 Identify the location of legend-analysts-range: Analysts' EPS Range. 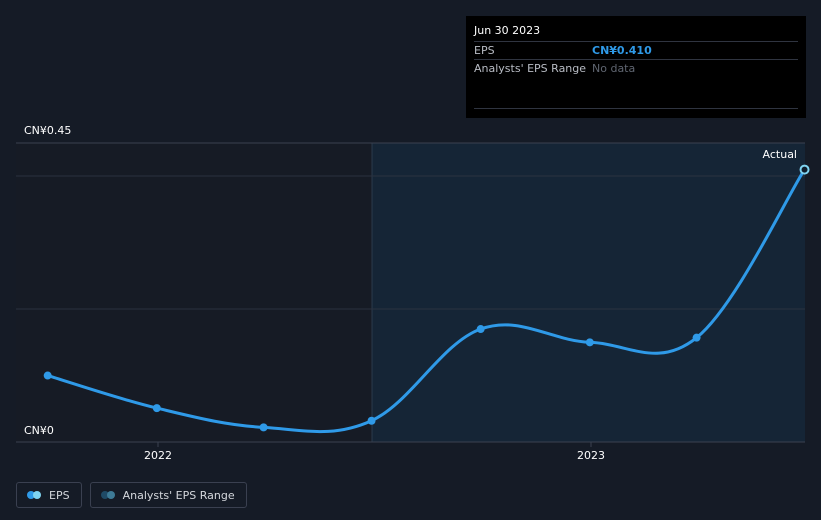
(168, 495).